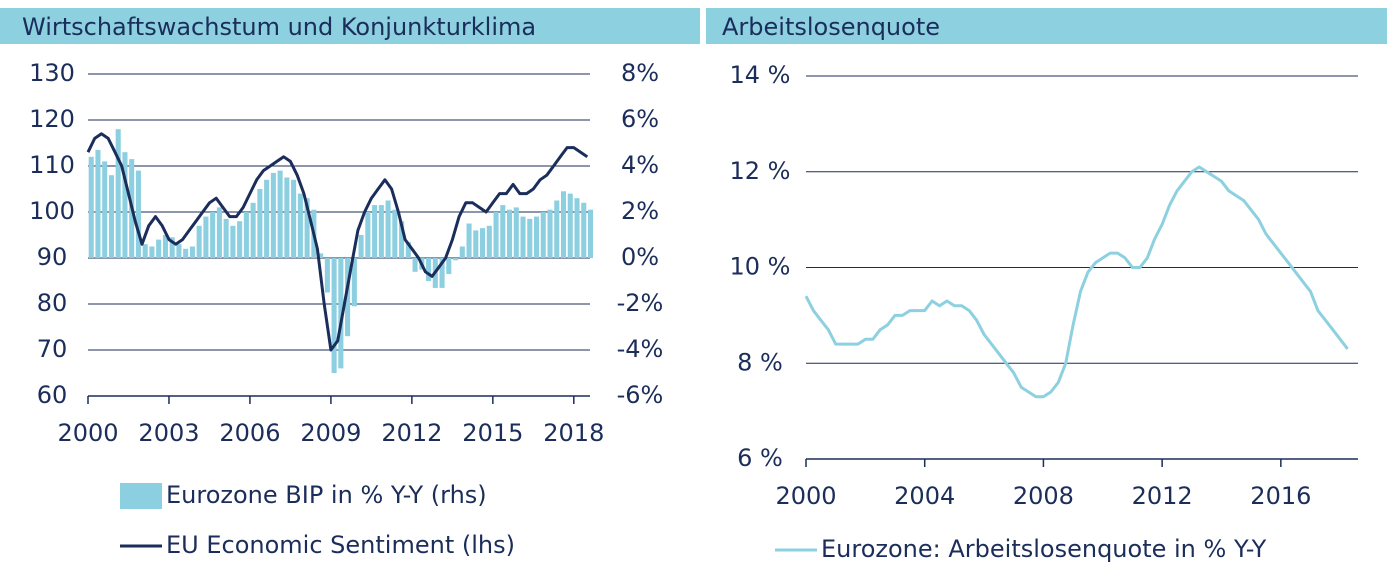 Image resolution: width=1387 pixels, height=570 pixels. What do you see at coordinates (168, 433) in the screenshot?
I see `x-tick-label: 2003` at bounding box center [168, 433].